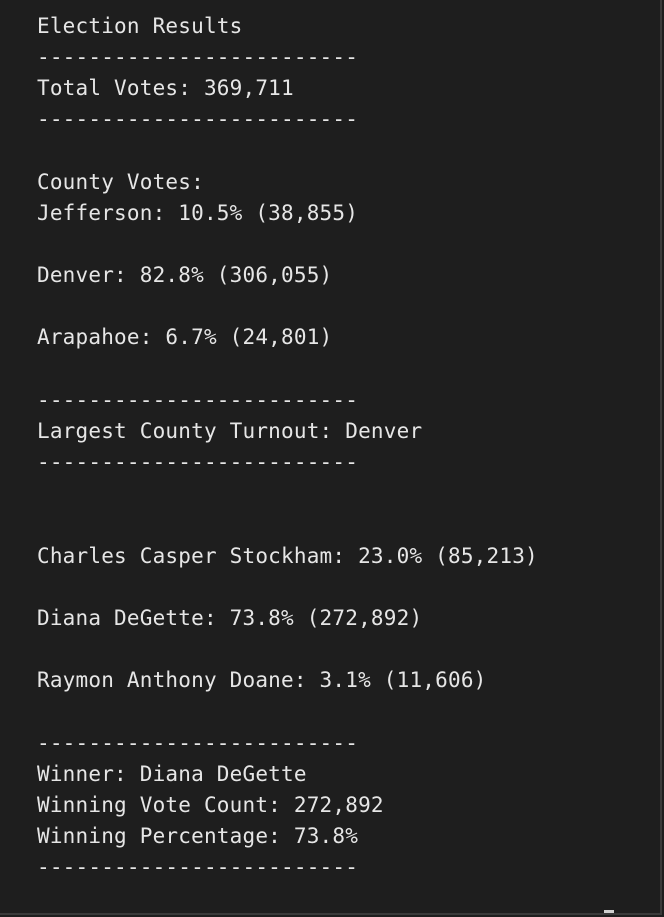 The width and height of the screenshot is (664, 917). I want to click on county-votes-header: County Votes:, so click(120, 182).